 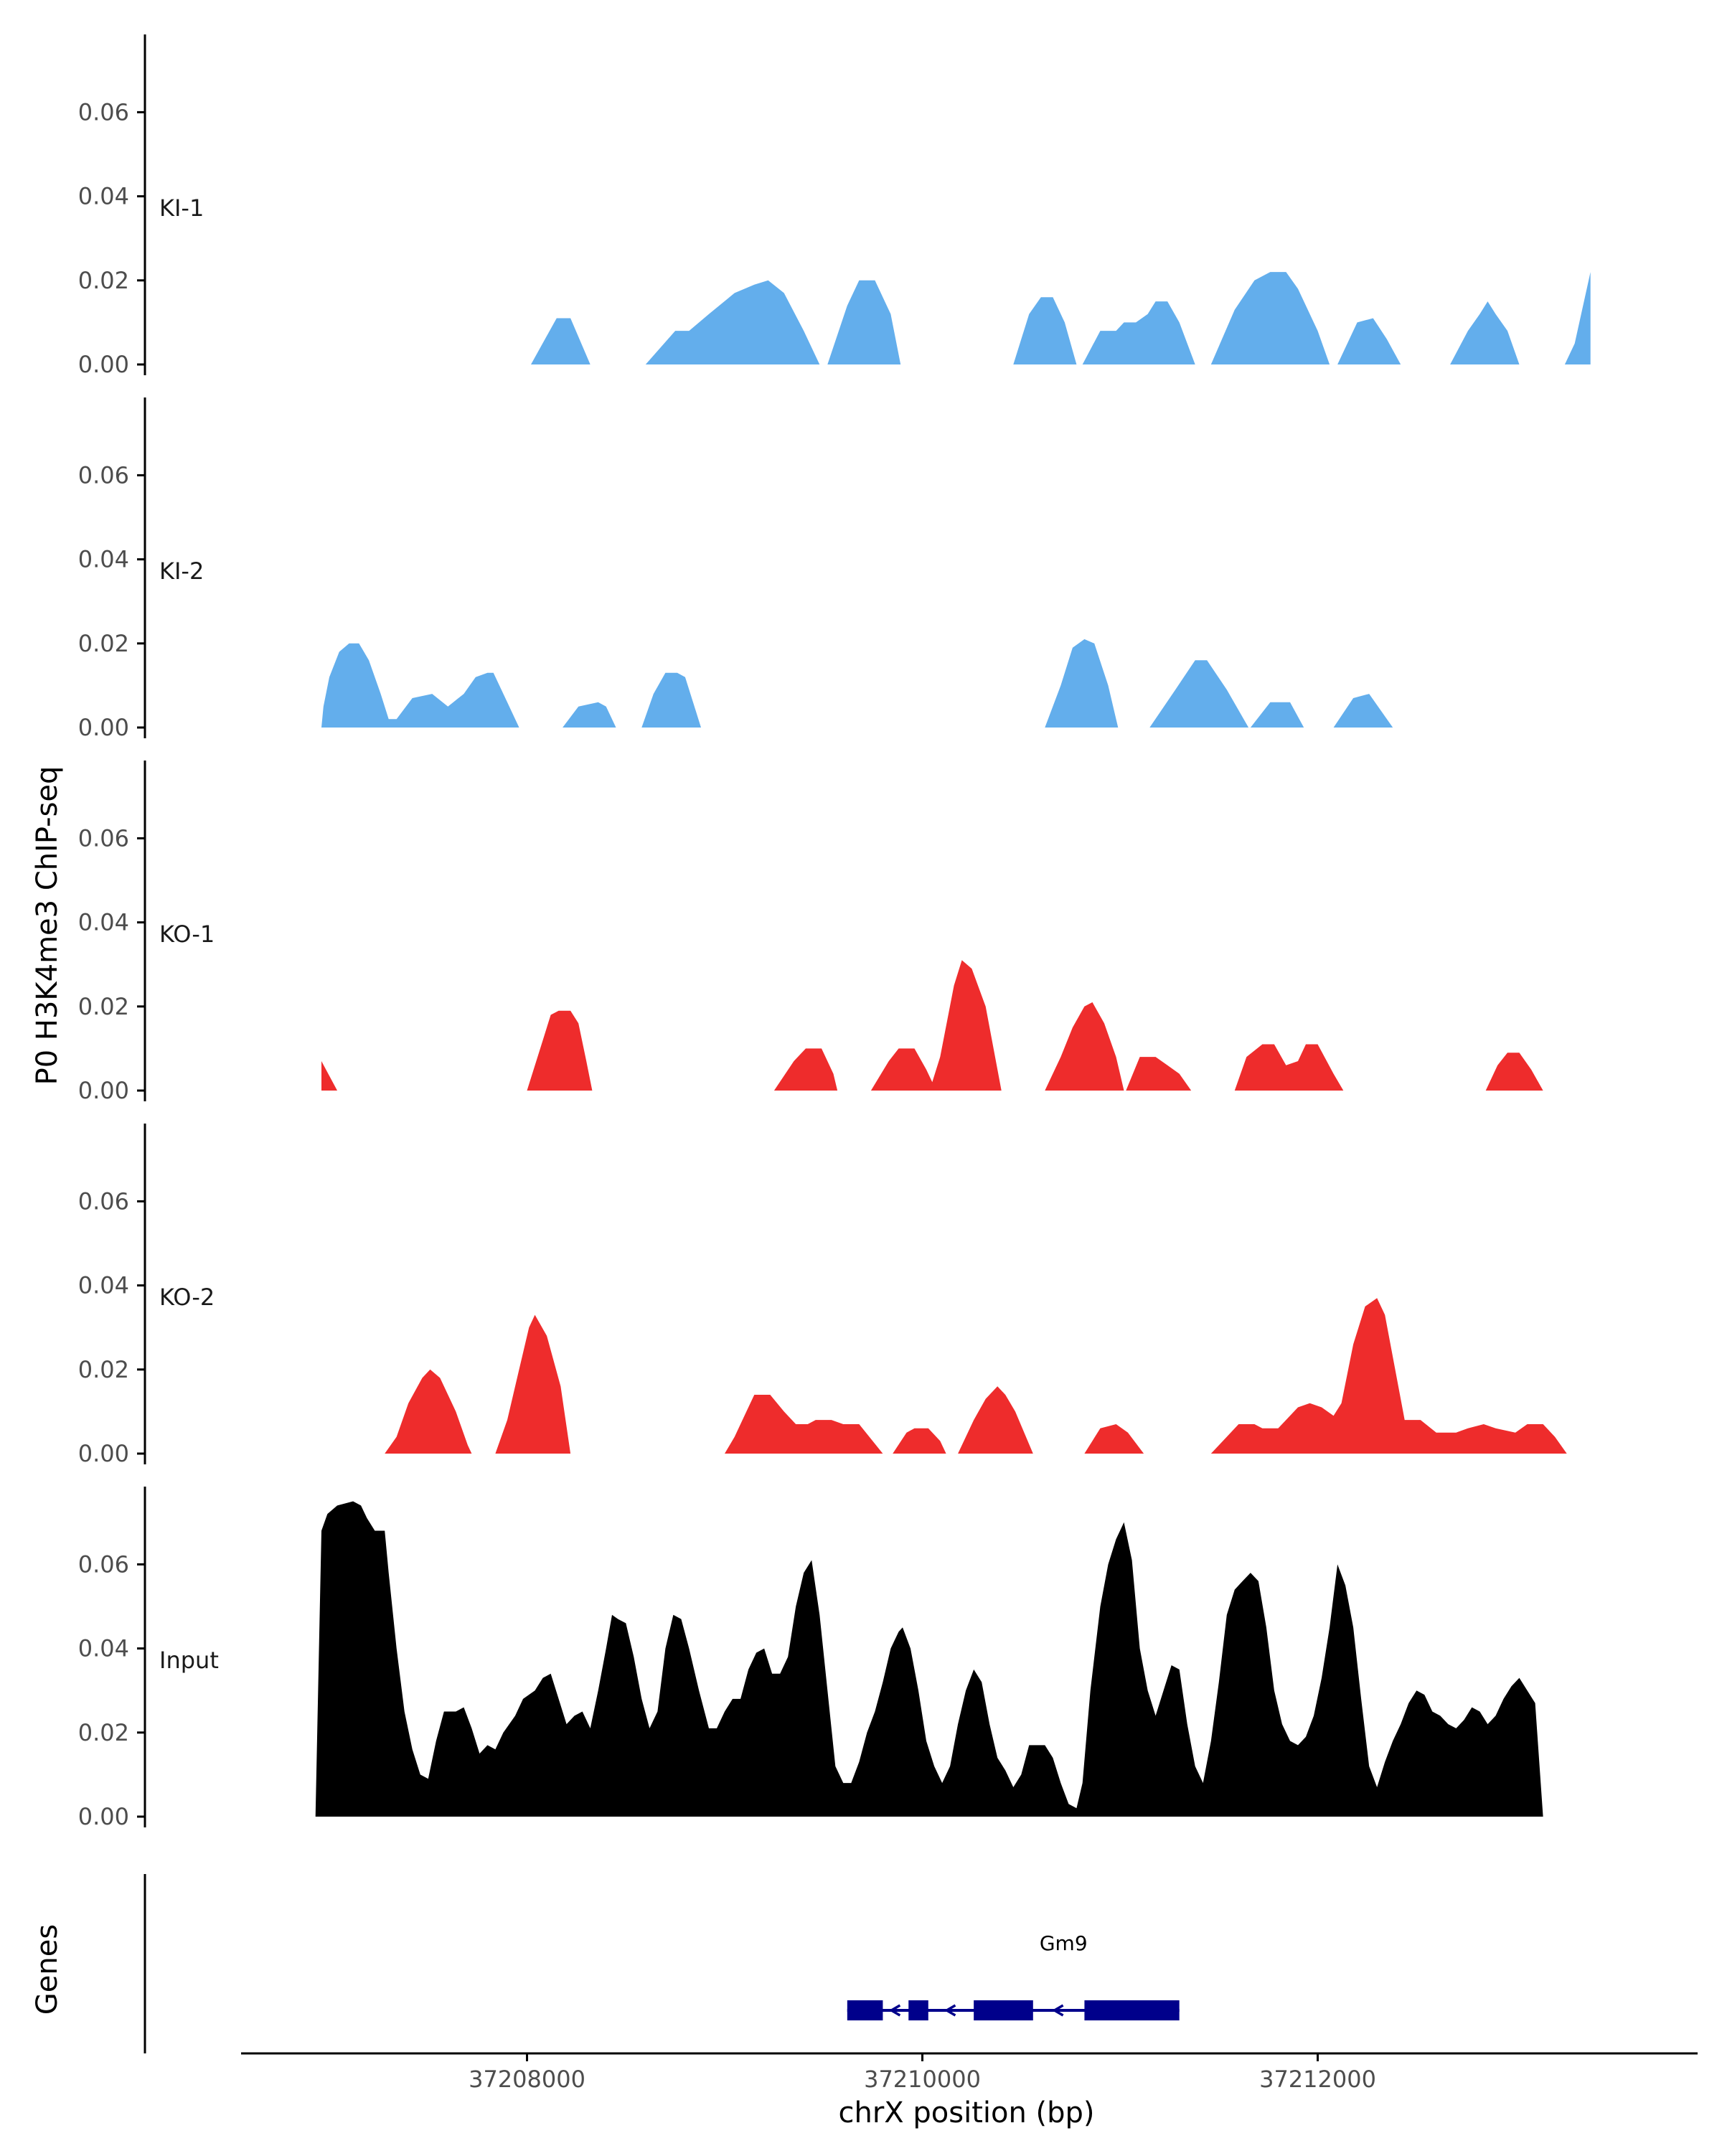 I want to click on track-label: KI-2, so click(x=182, y=571).